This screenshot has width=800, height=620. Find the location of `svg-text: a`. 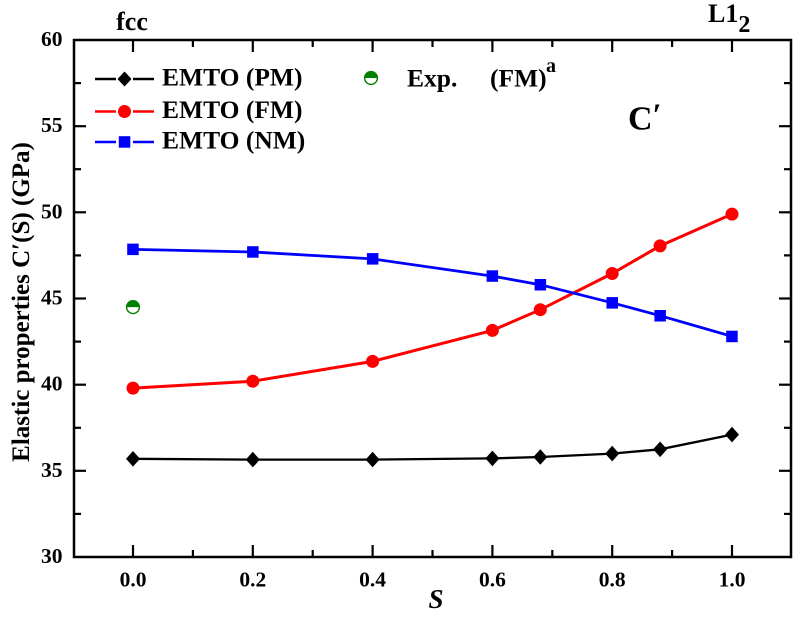

svg-text: a is located at coordinates (551, 66).